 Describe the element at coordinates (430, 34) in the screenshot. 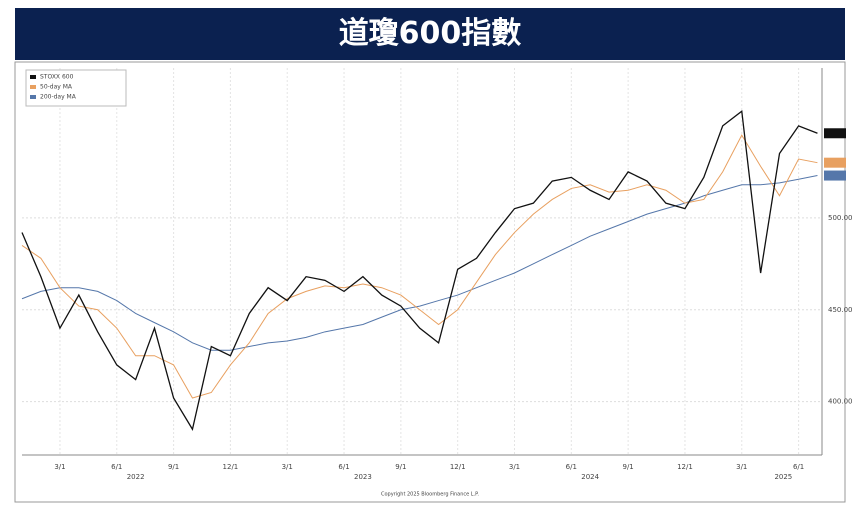

I see `page-title: 道瓊600指數` at that location.